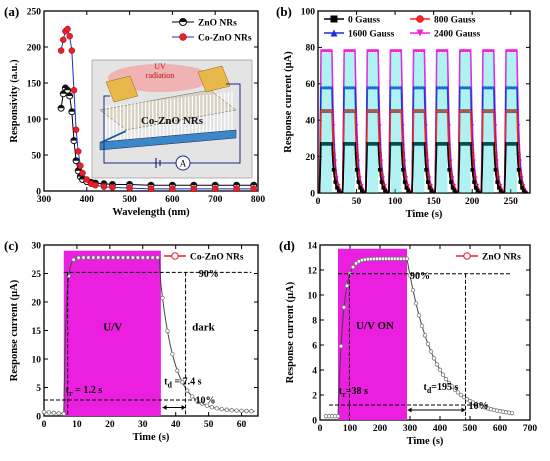  What do you see at coordinates (440, 429) in the screenshot?
I see `x-tick-label: 400` at bounding box center [440, 429].